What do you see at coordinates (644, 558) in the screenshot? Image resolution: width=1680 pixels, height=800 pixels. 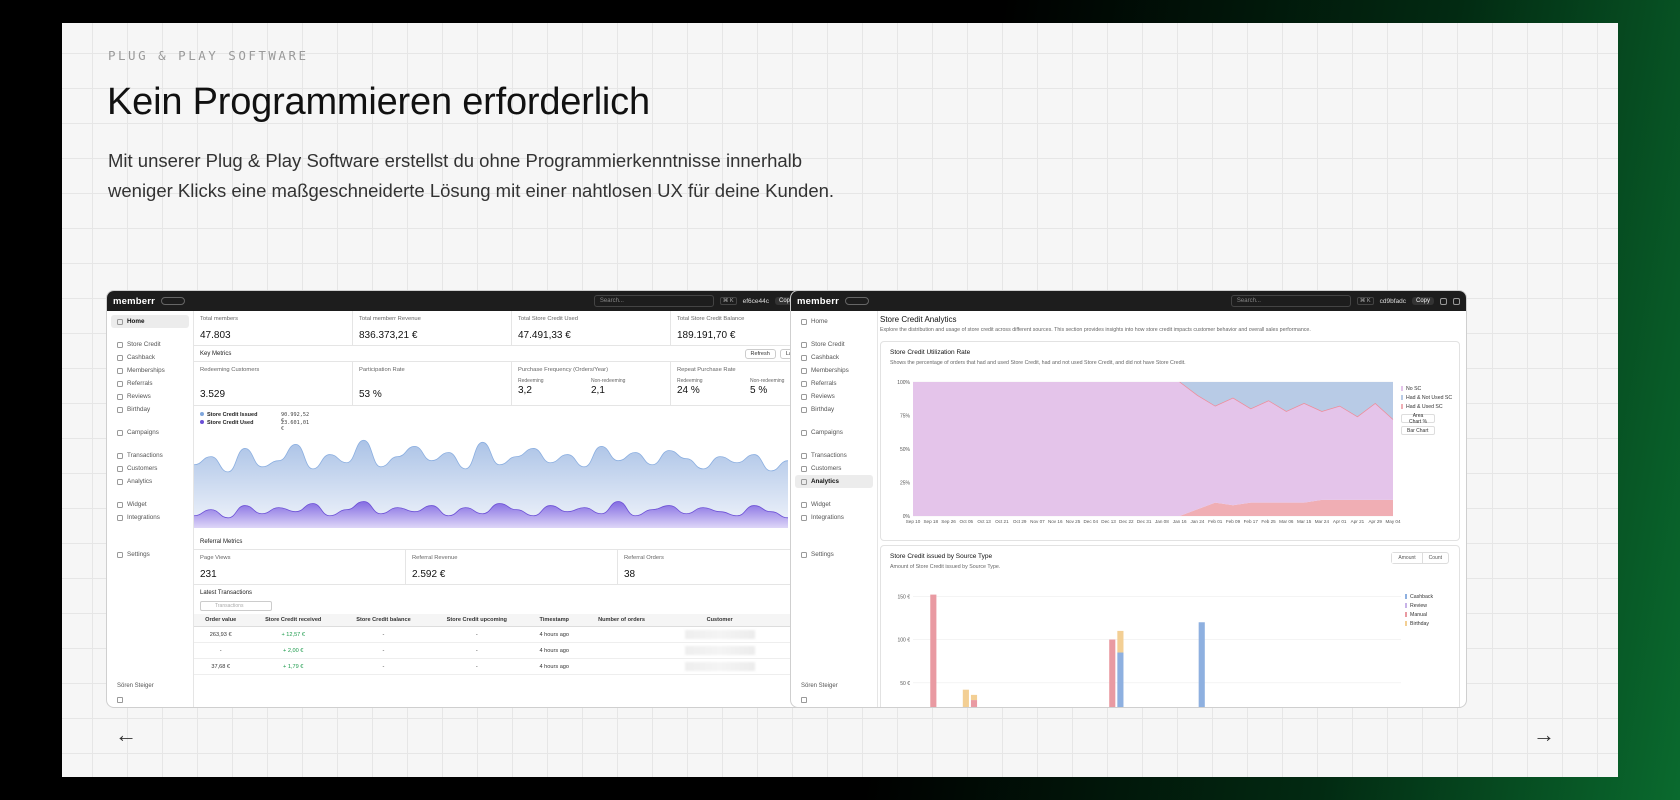 I see `referral-label: Referral Orders` at bounding box center [644, 558].